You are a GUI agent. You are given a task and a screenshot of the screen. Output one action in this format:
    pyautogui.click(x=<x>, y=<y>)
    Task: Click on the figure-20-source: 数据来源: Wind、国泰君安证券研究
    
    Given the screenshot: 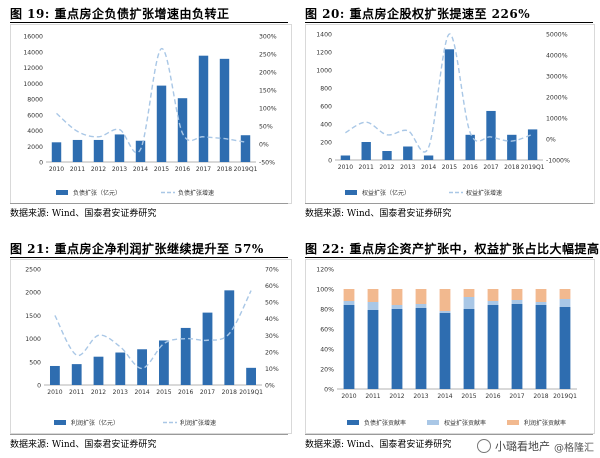 What is the action you would take?
    pyautogui.click(x=378, y=214)
    